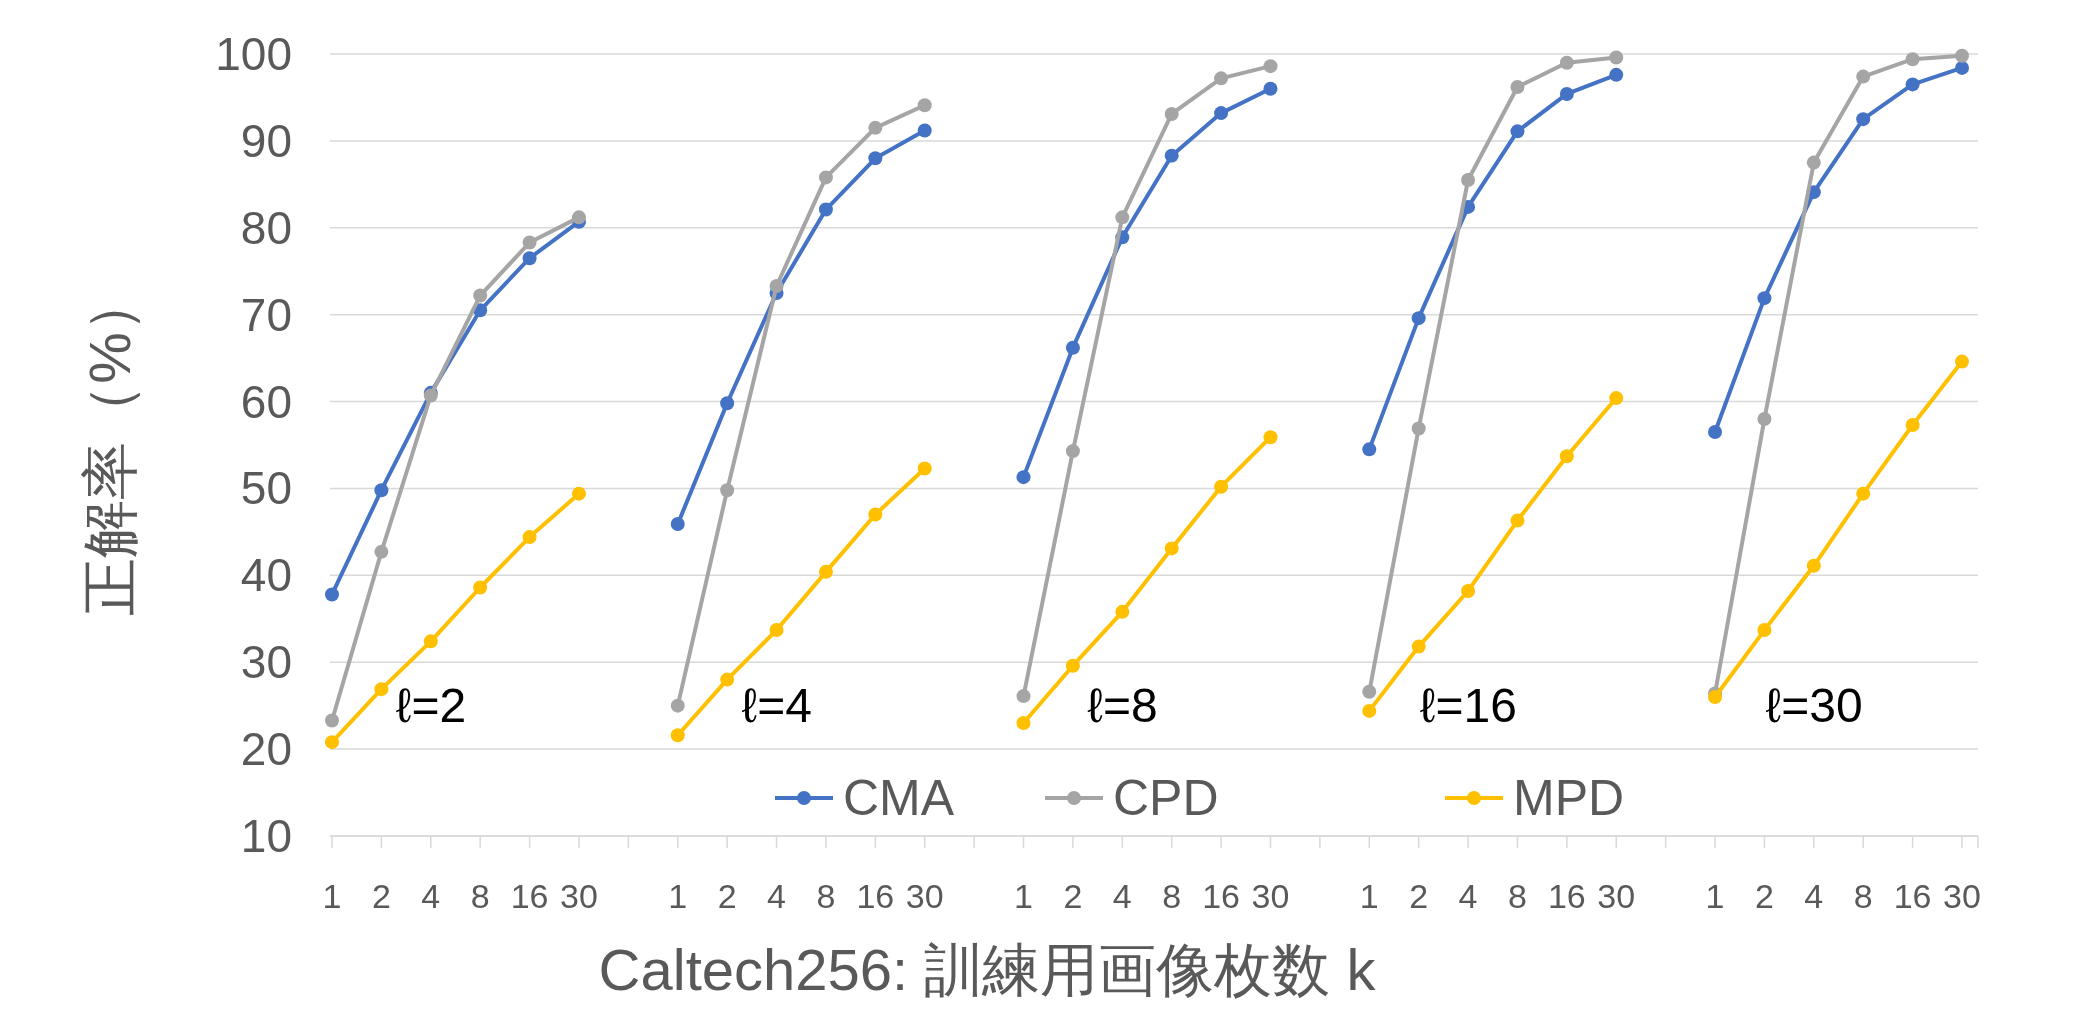  Describe the element at coordinates (266, 488) in the screenshot. I see `y-tick-label: 50` at that location.